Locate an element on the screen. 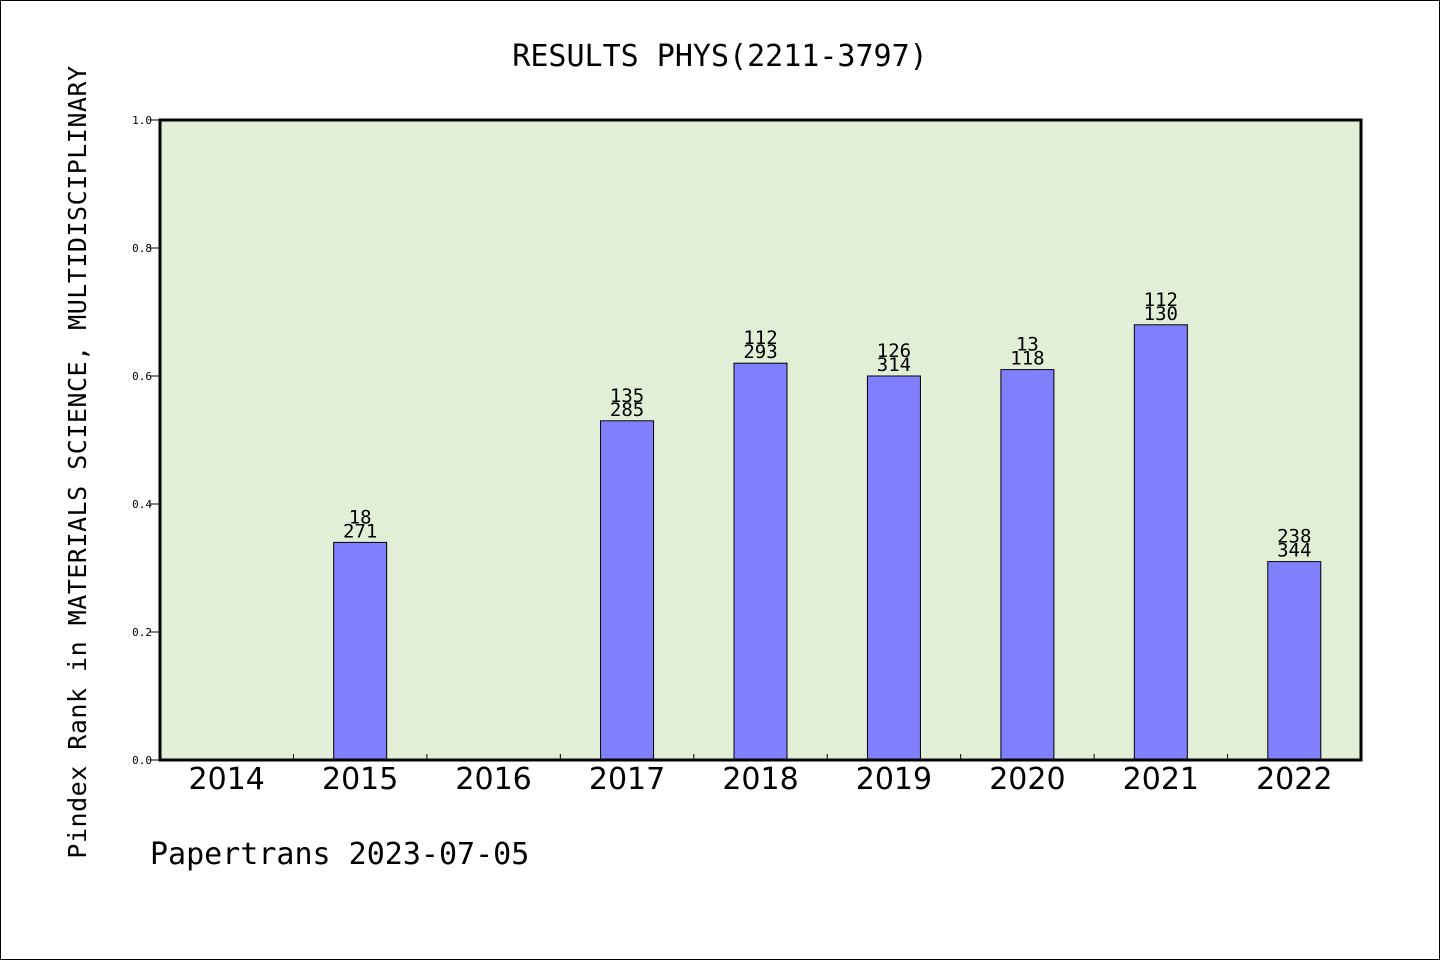 The height and width of the screenshot is (960, 1440). y-tick-label: 1.0 is located at coordinates (142, 120).